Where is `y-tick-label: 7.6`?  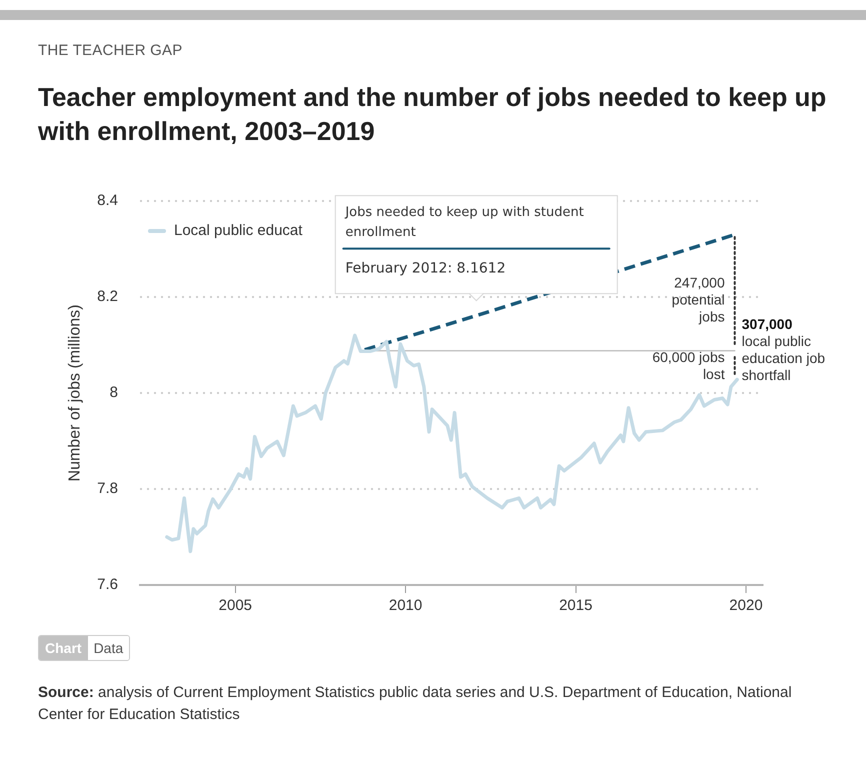 y-tick-label: 7.6 is located at coordinates (107, 585).